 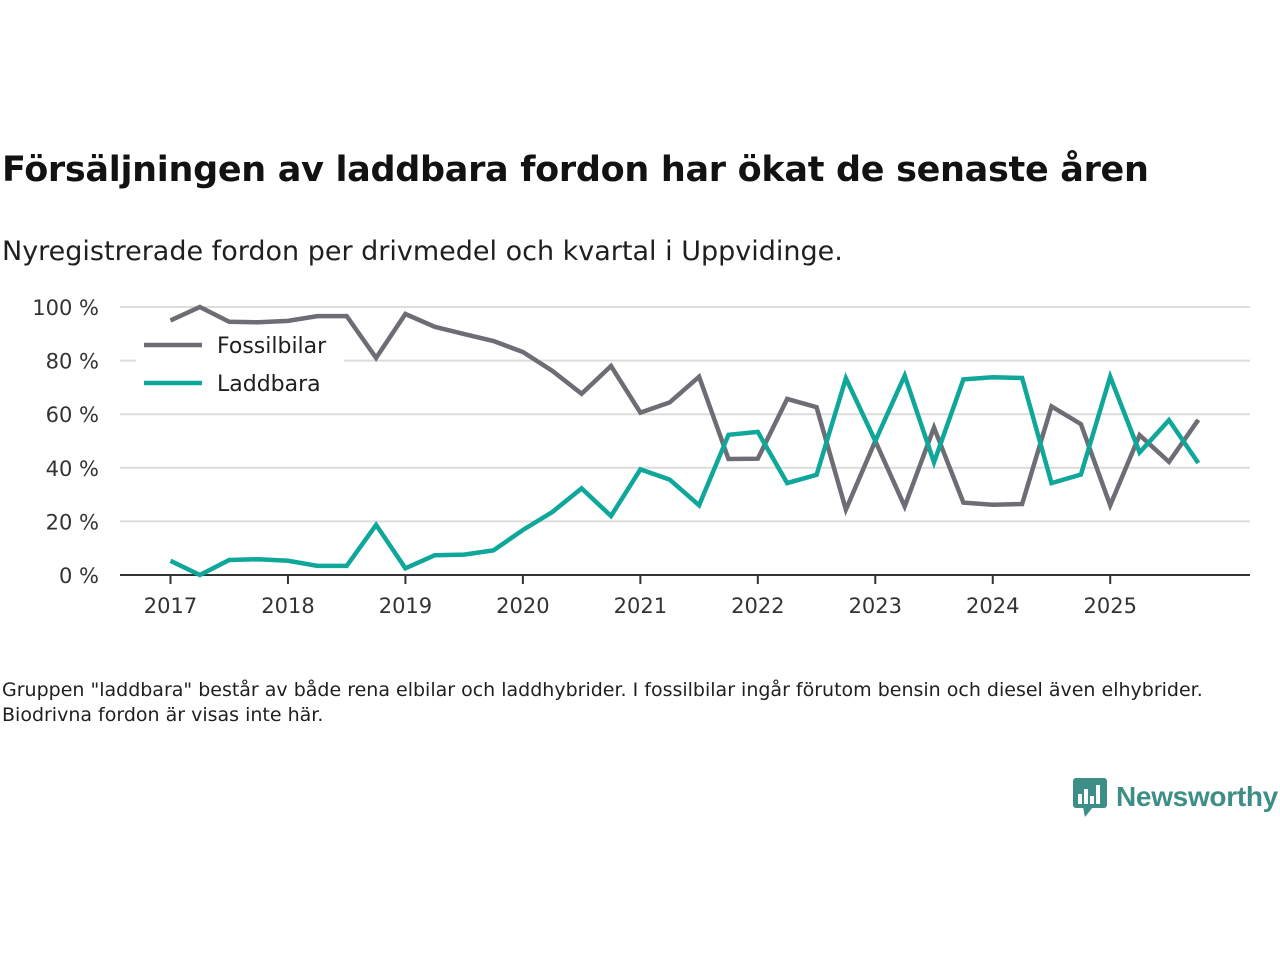 What do you see at coordinates (65, 442) in the screenshot?
I see `y-axis-tick-labels: 0 % 20 % 40 % 60 % 80 % 100 %` at bounding box center [65, 442].